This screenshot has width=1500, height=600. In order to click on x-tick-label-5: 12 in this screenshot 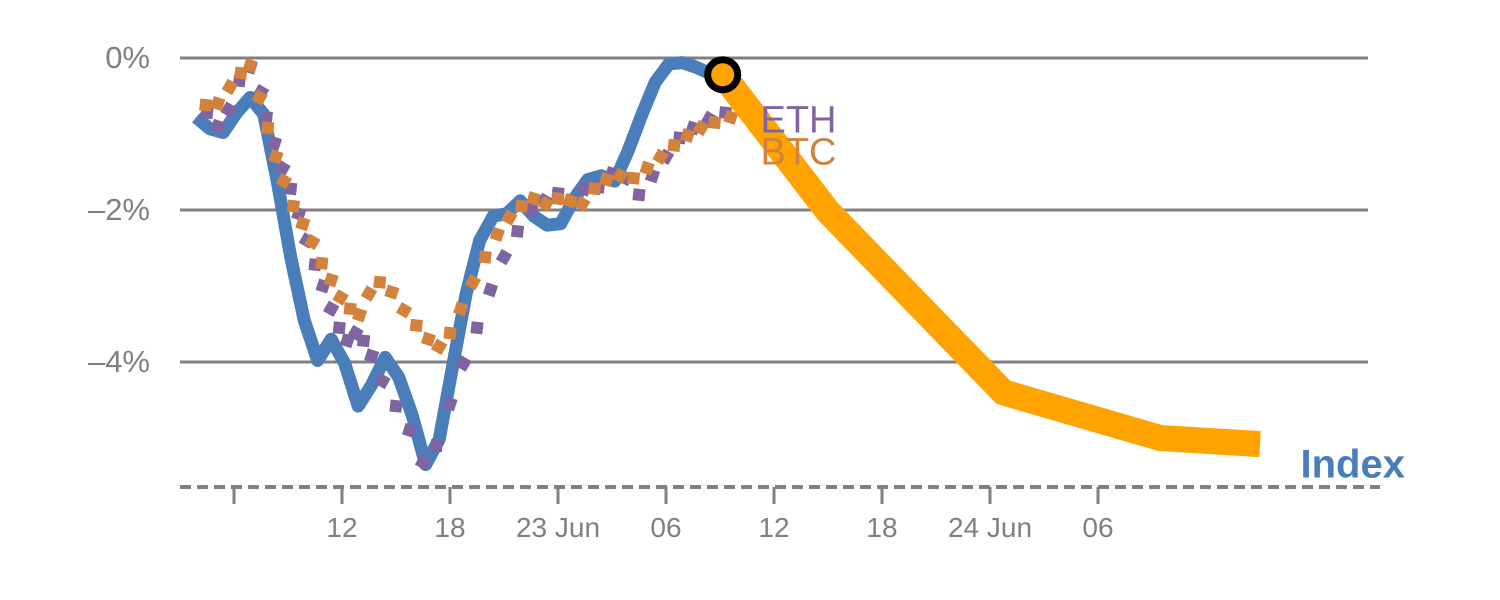, I will do `click(773, 527)`.